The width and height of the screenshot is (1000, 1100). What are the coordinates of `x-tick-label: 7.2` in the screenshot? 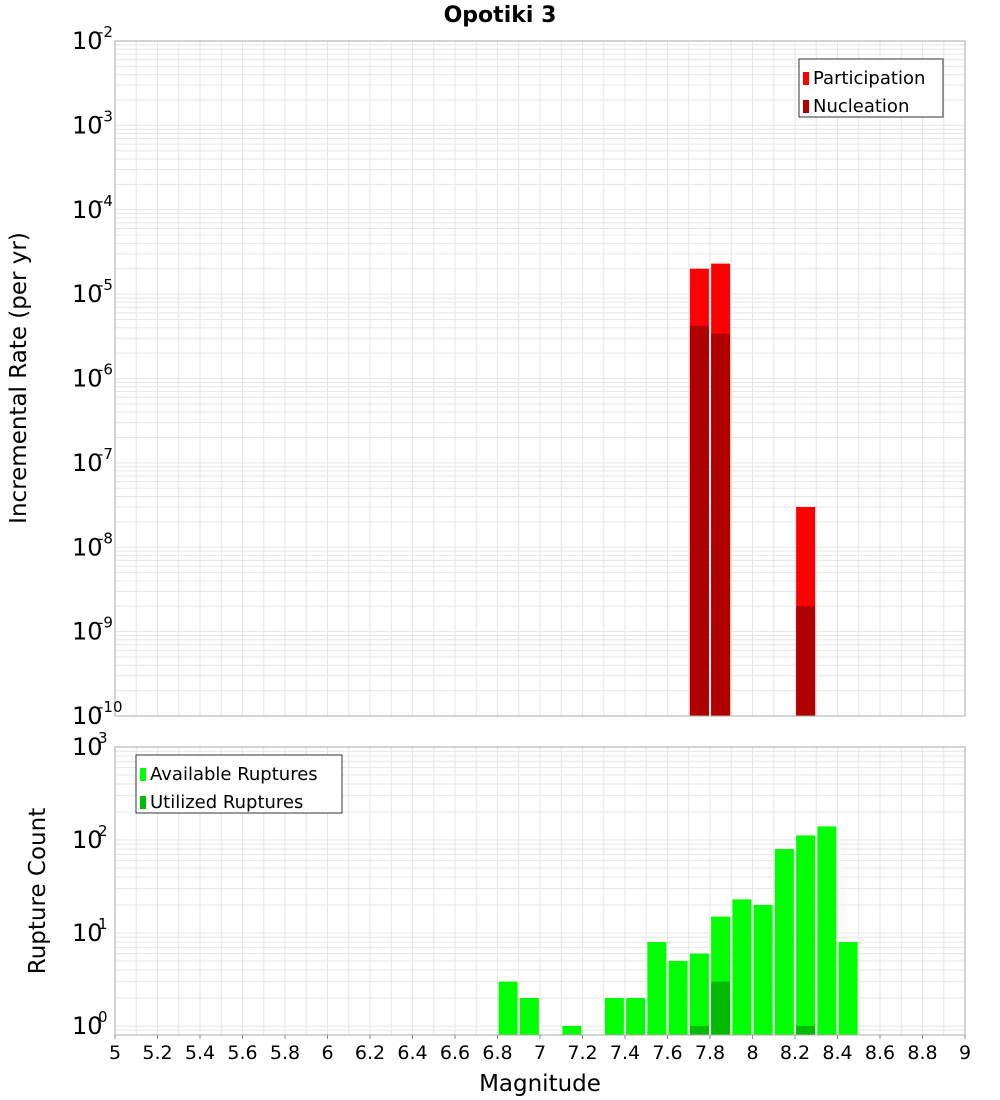 It's located at (582, 1053).